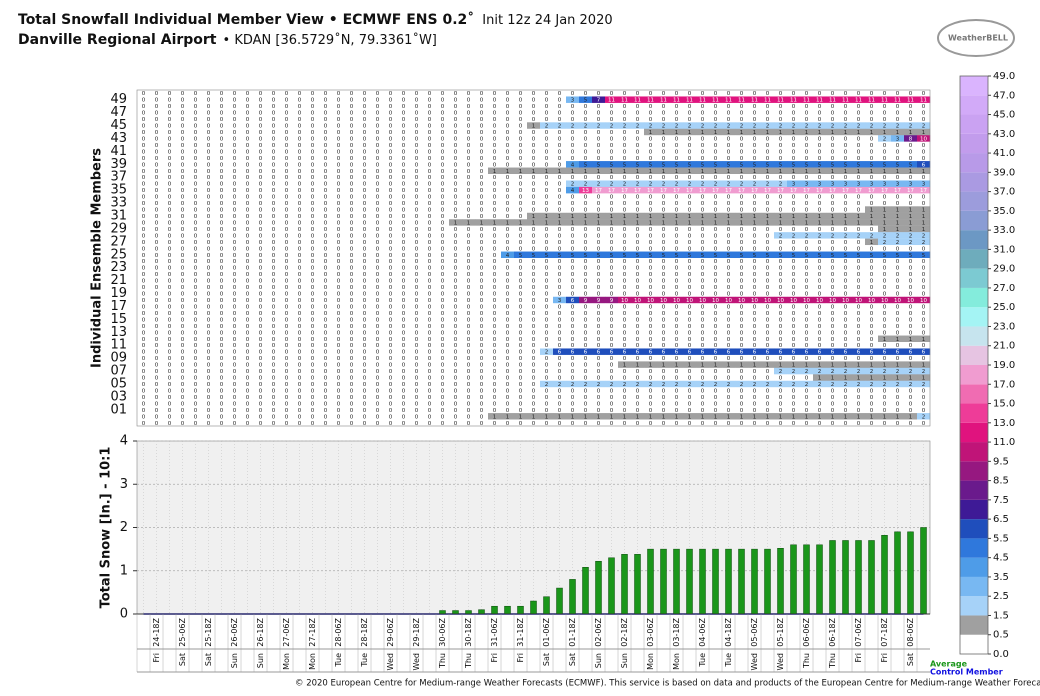 The image size is (1040, 696). What do you see at coordinates (573, 256) in the screenshot?
I see `cell-value: 5` at bounding box center [573, 256].